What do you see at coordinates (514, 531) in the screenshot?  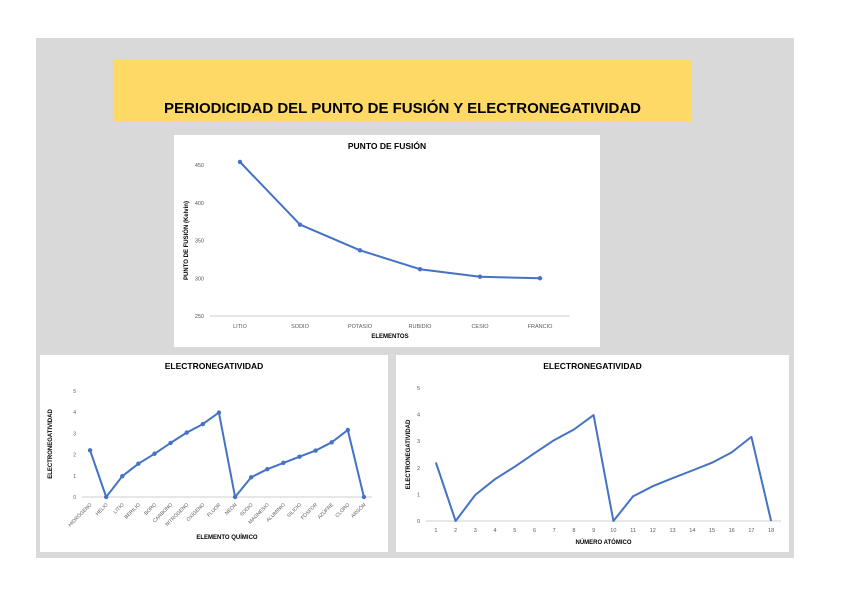 I see `x-tick-label: 5` at bounding box center [514, 531].